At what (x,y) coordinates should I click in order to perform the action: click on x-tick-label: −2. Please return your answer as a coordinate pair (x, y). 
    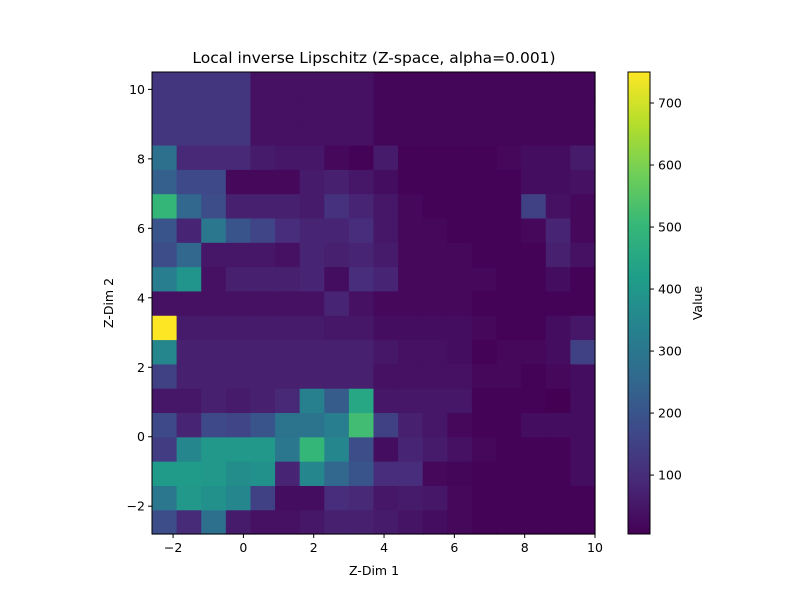
    Looking at the image, I should click on (173, 547).